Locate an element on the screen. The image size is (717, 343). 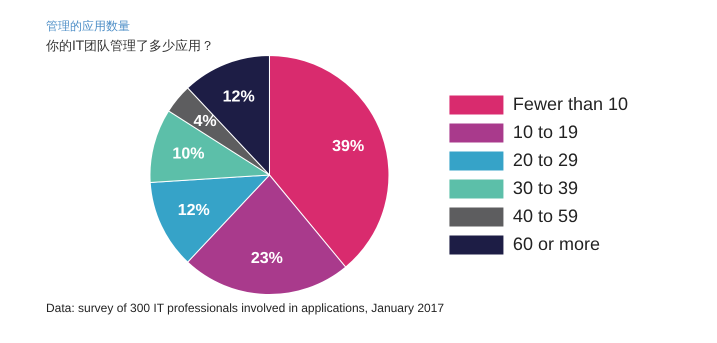
data-label: 39% is located at coordinates (348, 147).